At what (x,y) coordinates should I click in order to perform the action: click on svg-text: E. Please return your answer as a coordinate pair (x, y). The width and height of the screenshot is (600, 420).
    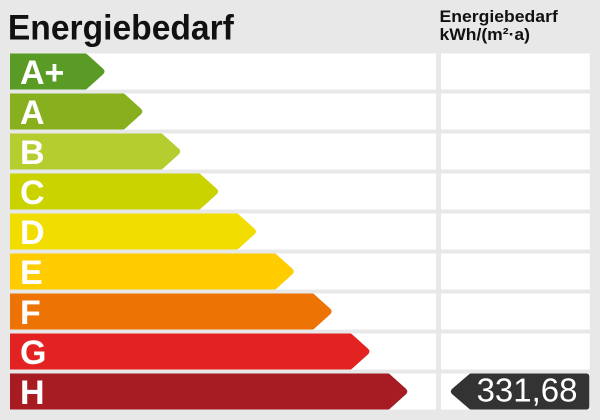
    Looking at the image, I should click on (31, 273).